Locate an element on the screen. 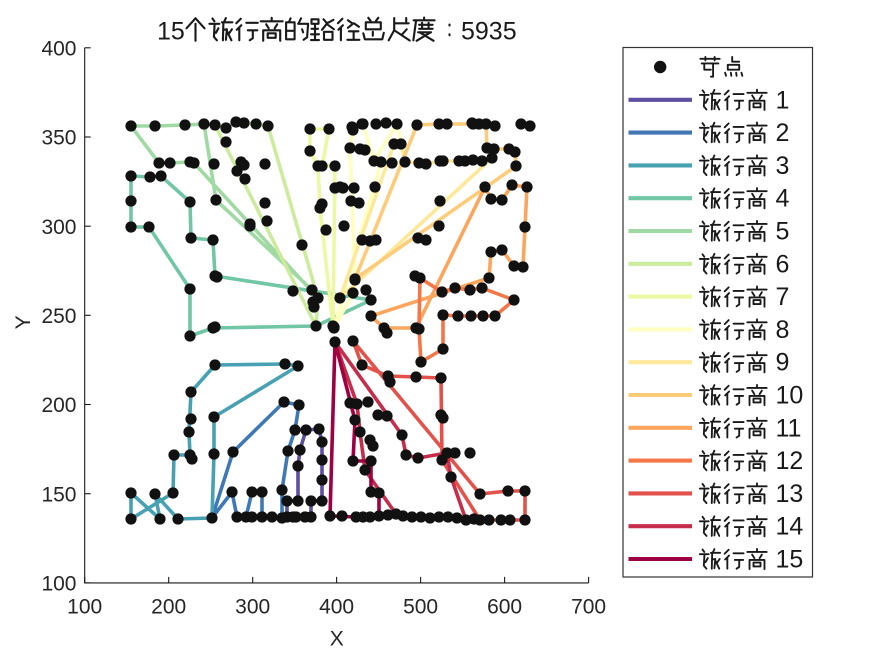 This screenshot has height=661, width=875. svg-text: 14 is located at coordinates (790, 527).